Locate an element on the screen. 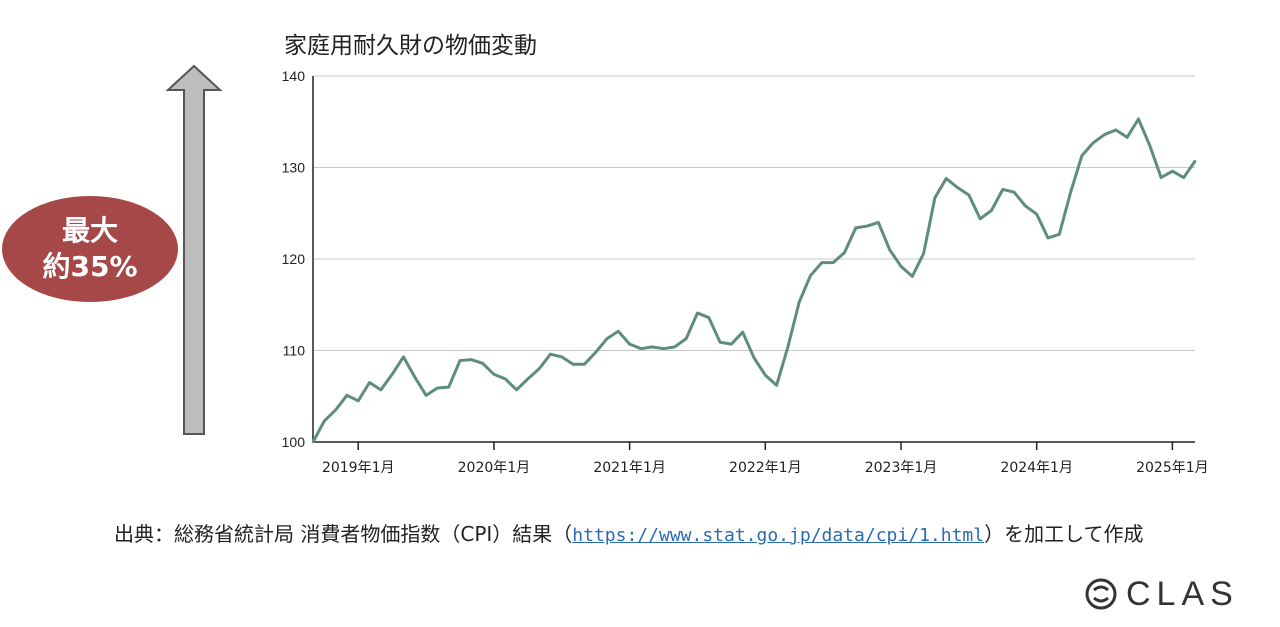 This screenshot has width=1280, height=627. y-tick-label: 120 is located at coordinates (294, 259).